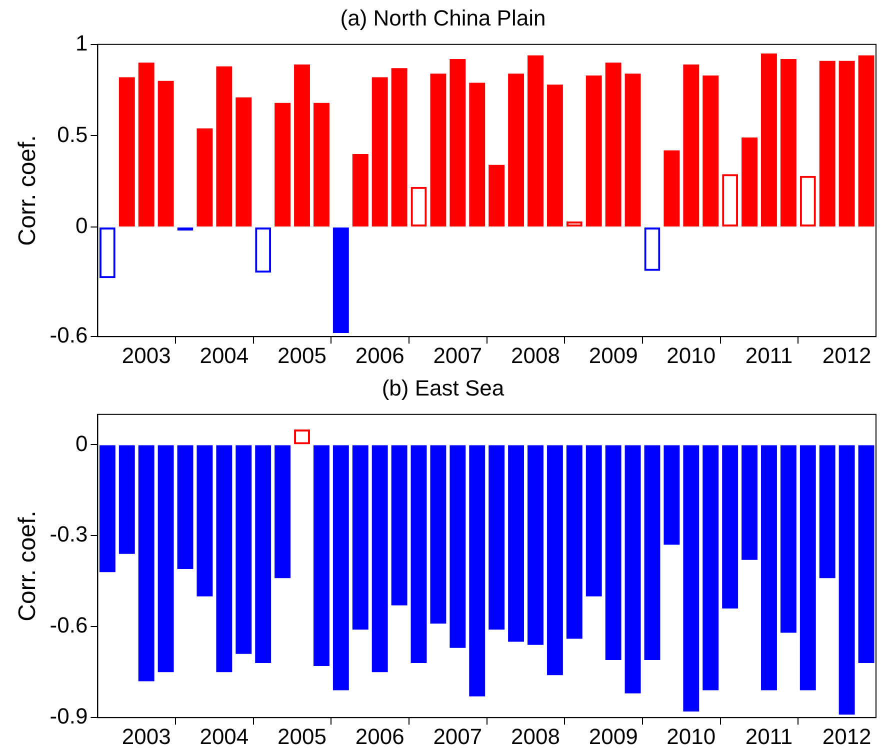 The image size is (881, 751). What do you see at coordinates (72, 134) in the screenshot?
I see `y-tick-label: 0.5` at bounding box center [72, 134].